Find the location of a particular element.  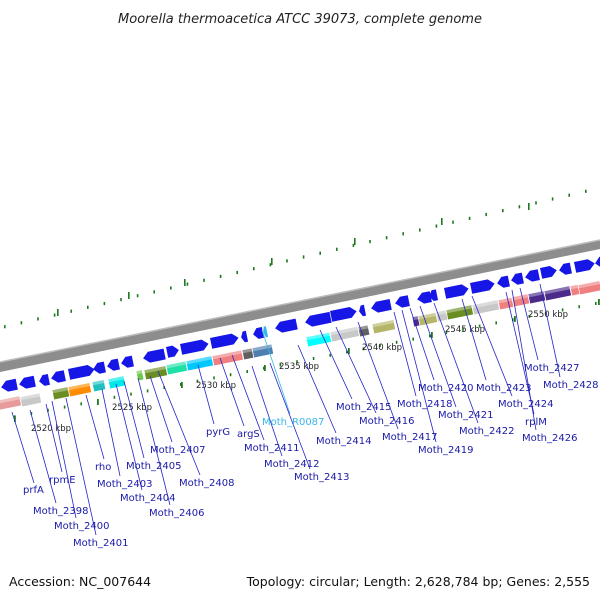

gene-label: Moth_2418 is located at coordinates (424, 404).